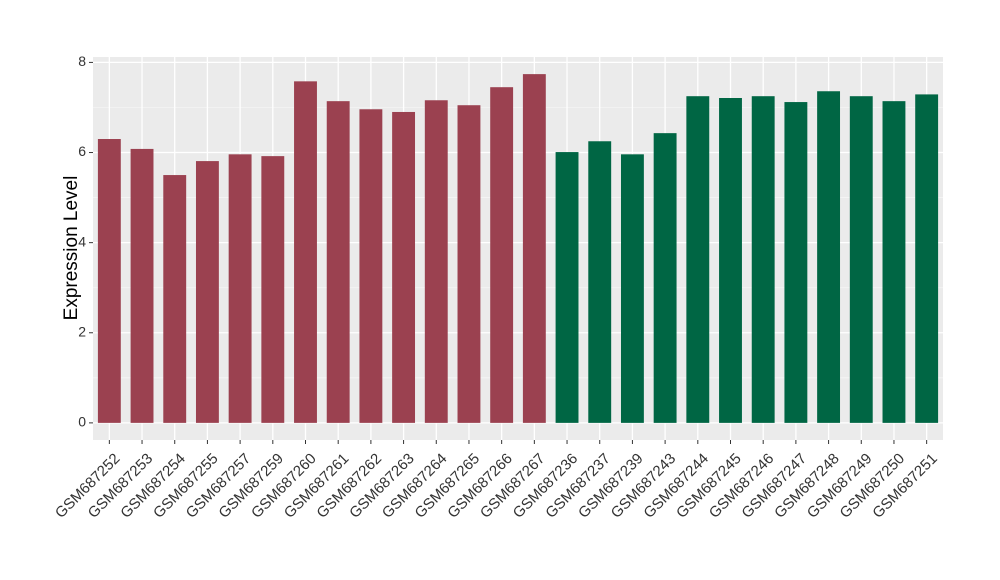  I want to click on y-tick-label: 4, so click(82, 241).